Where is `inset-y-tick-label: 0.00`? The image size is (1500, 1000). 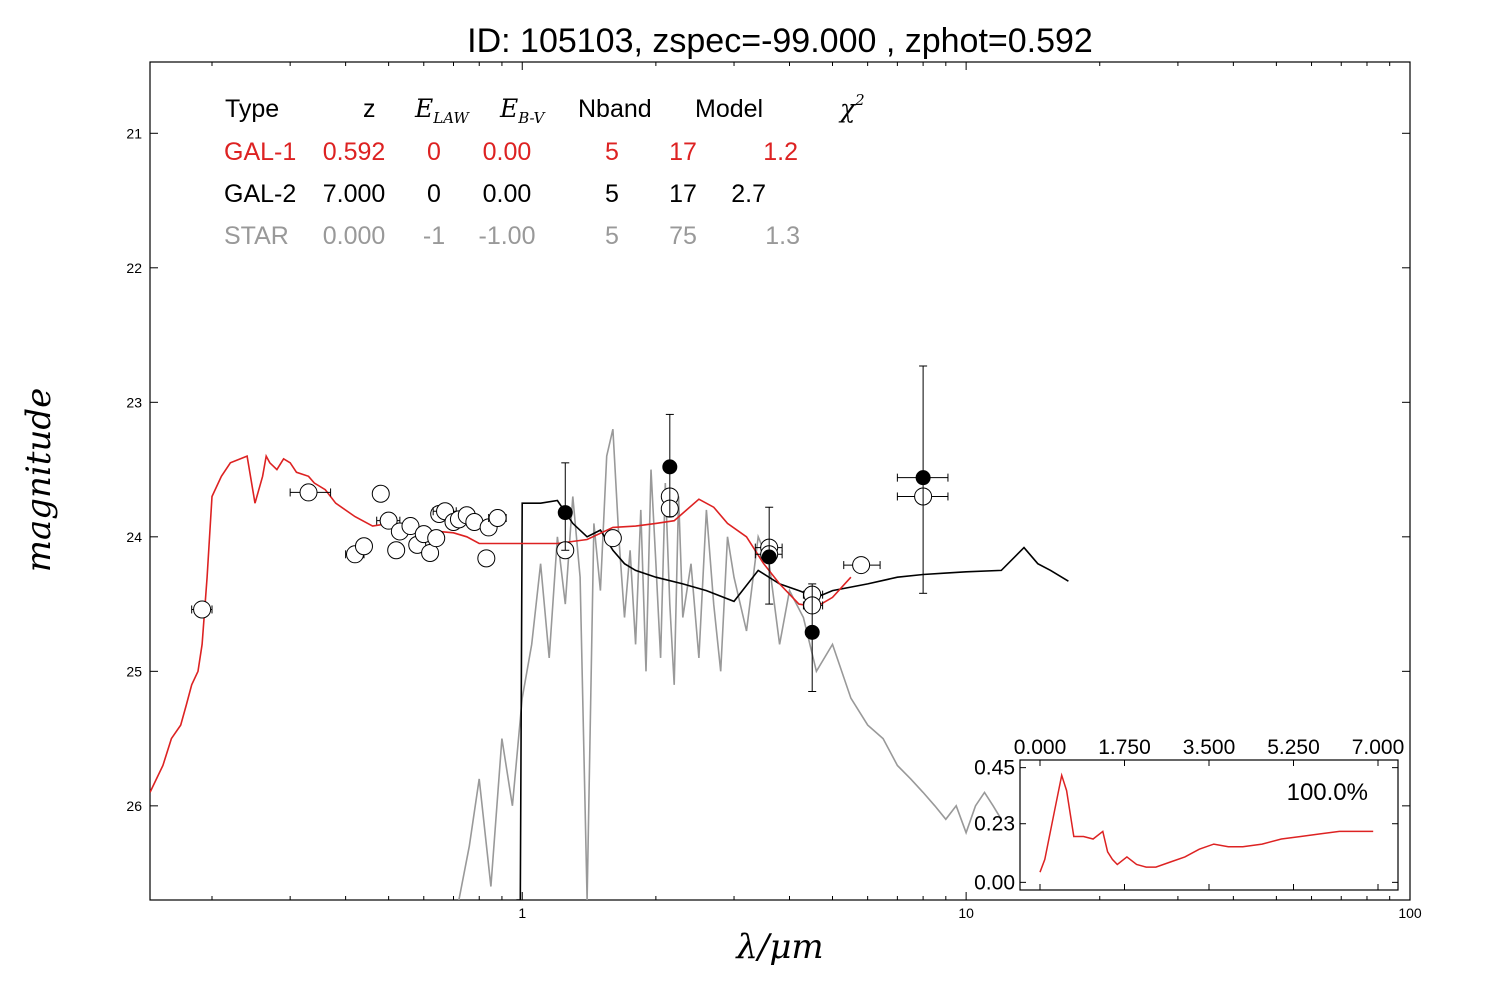
inset-y-tick-label: 0.00 is located at coordinates (994, 882).